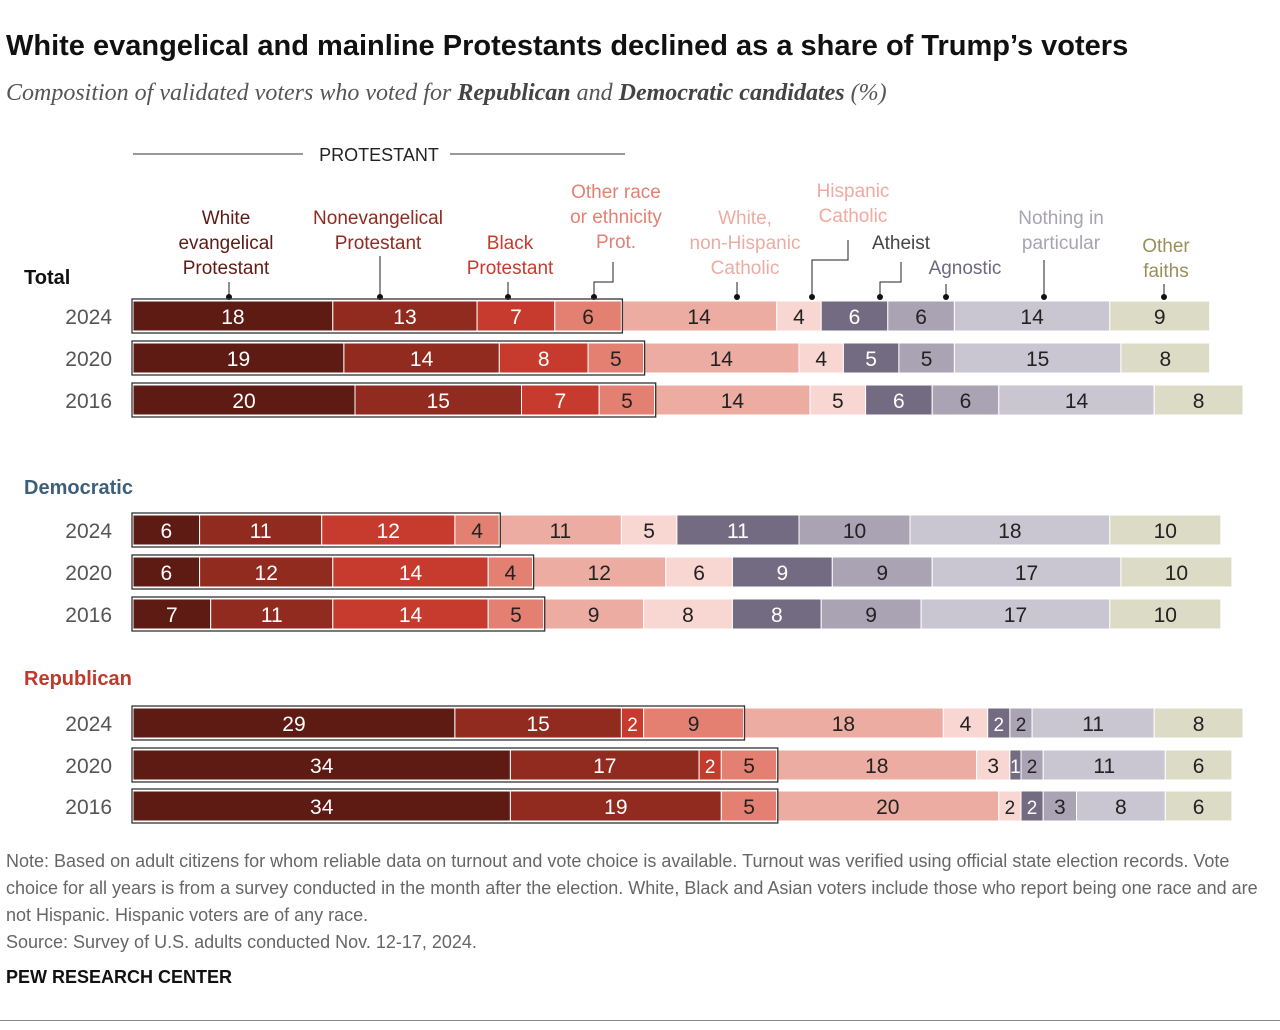 This screenshot has width=1280, height=1030. What do you see at coordinates (1015, 767) in the screenshot?
I see `data-label: 1` at bounding box center [1015, 767].